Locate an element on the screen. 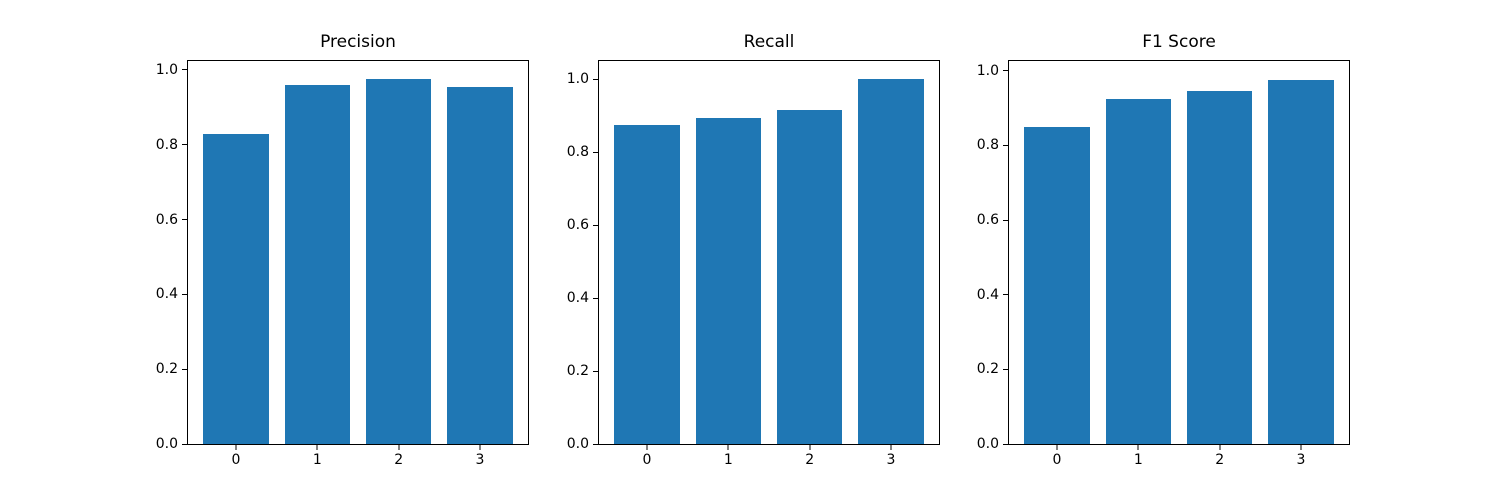  chart-title: Recall is located at coordinates (769, 42).